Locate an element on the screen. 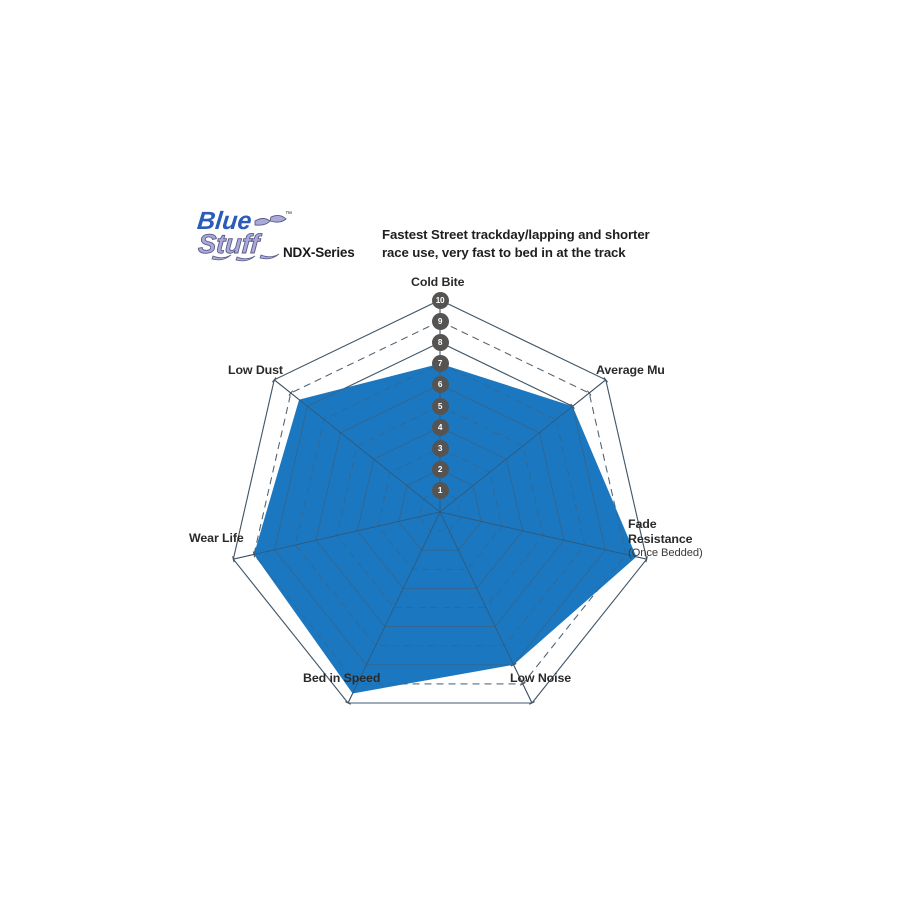 This screenshot has height=900, width=900. scale-badge-4: 4 is located at coordinates (440, 427).